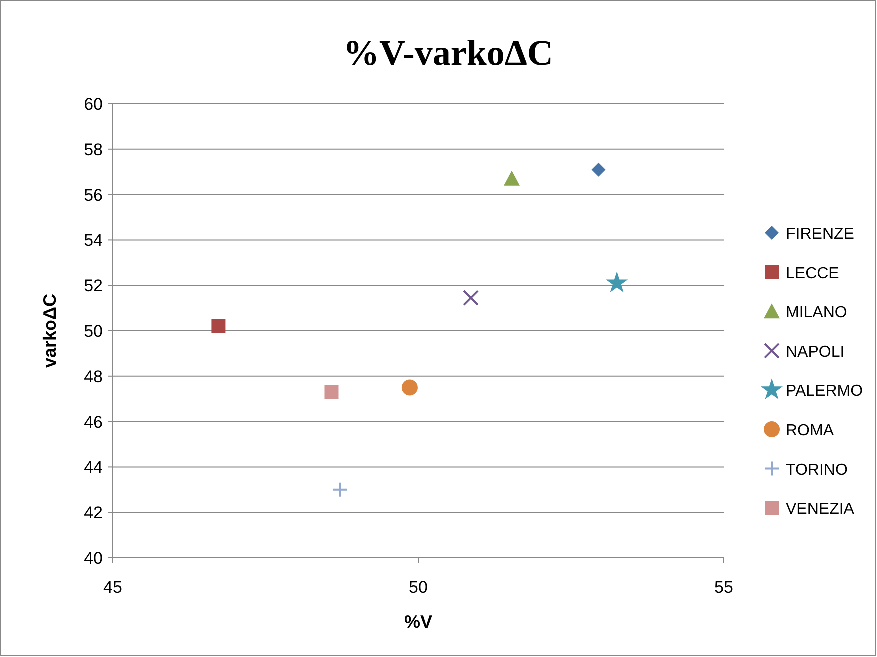 This screenshot has width=877, height=657. What do you see at coordinates (93, 286) in the screenshot?
I see `y-tick-label: 52` at bounding box center [93, 286].